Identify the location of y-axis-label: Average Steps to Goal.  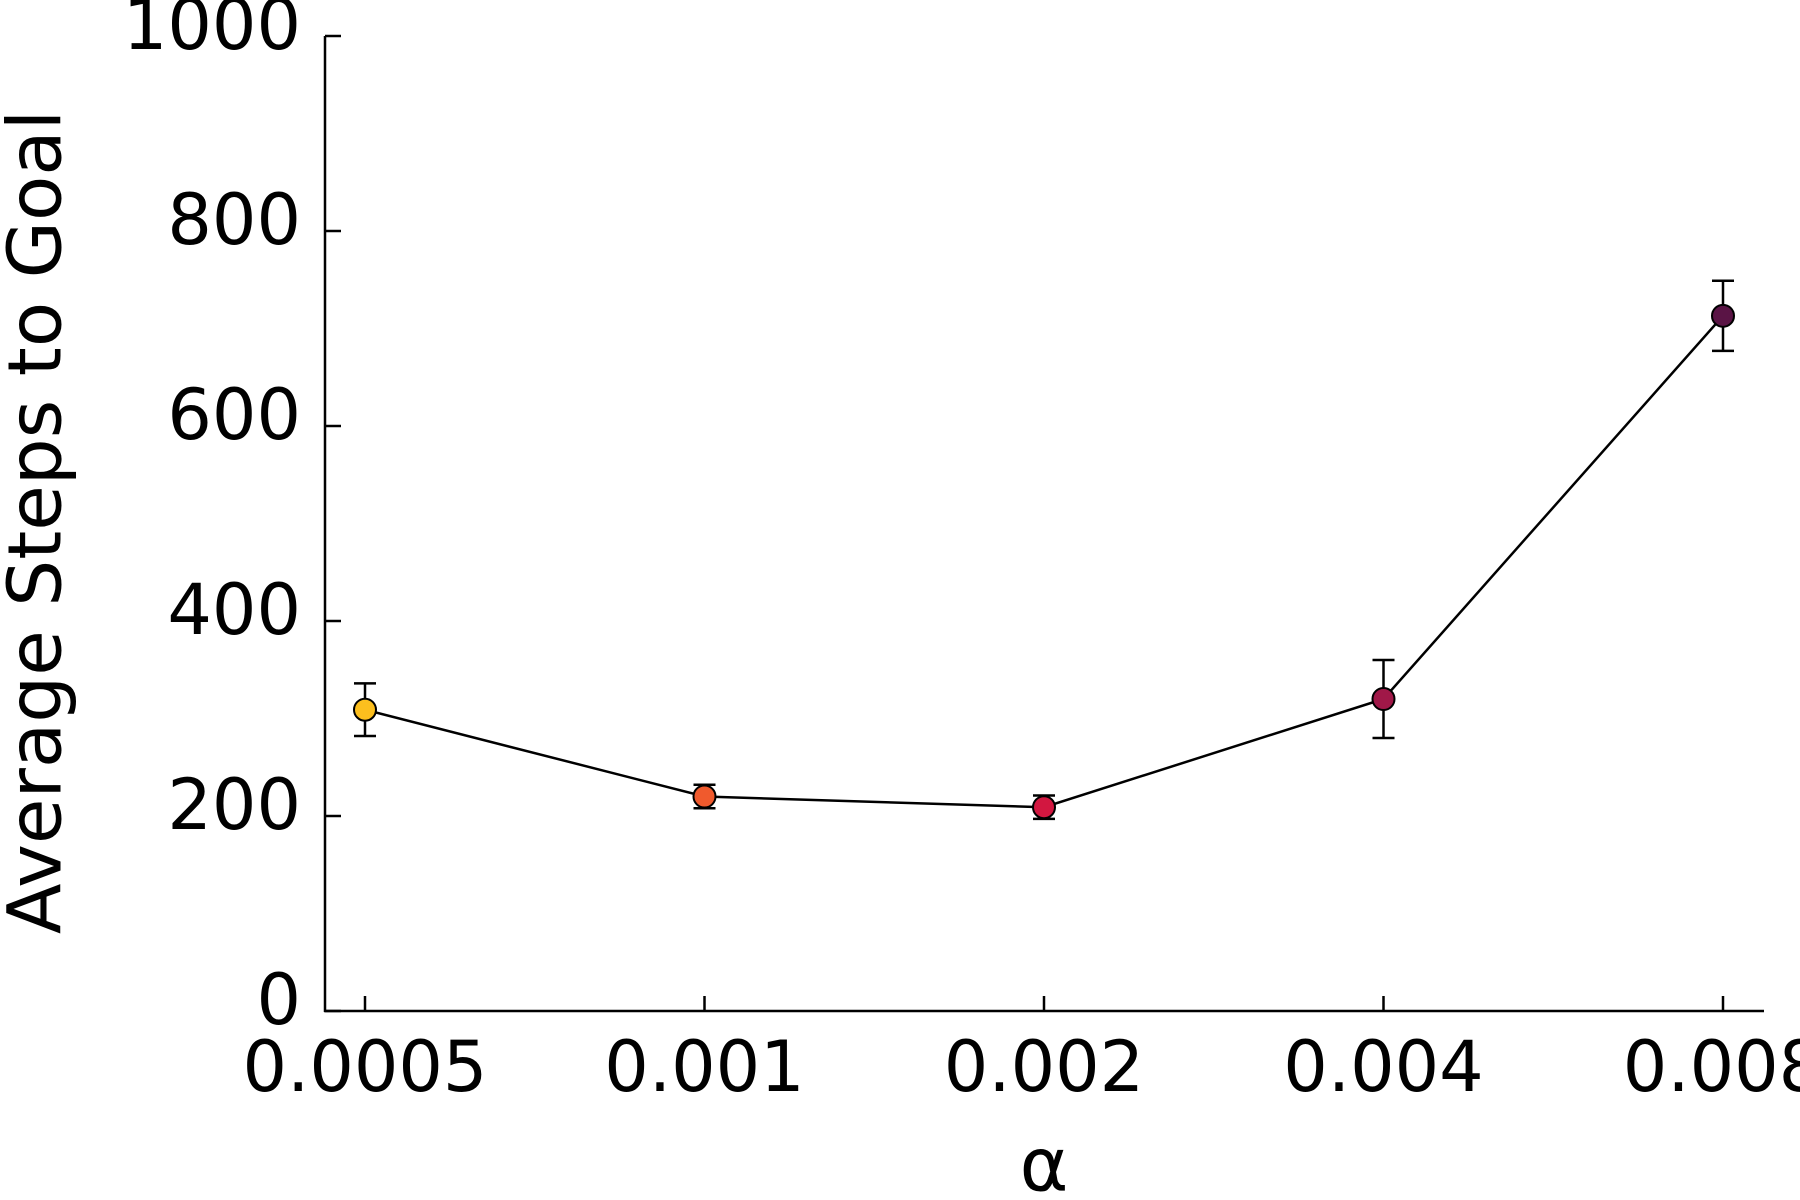
(39, 522).